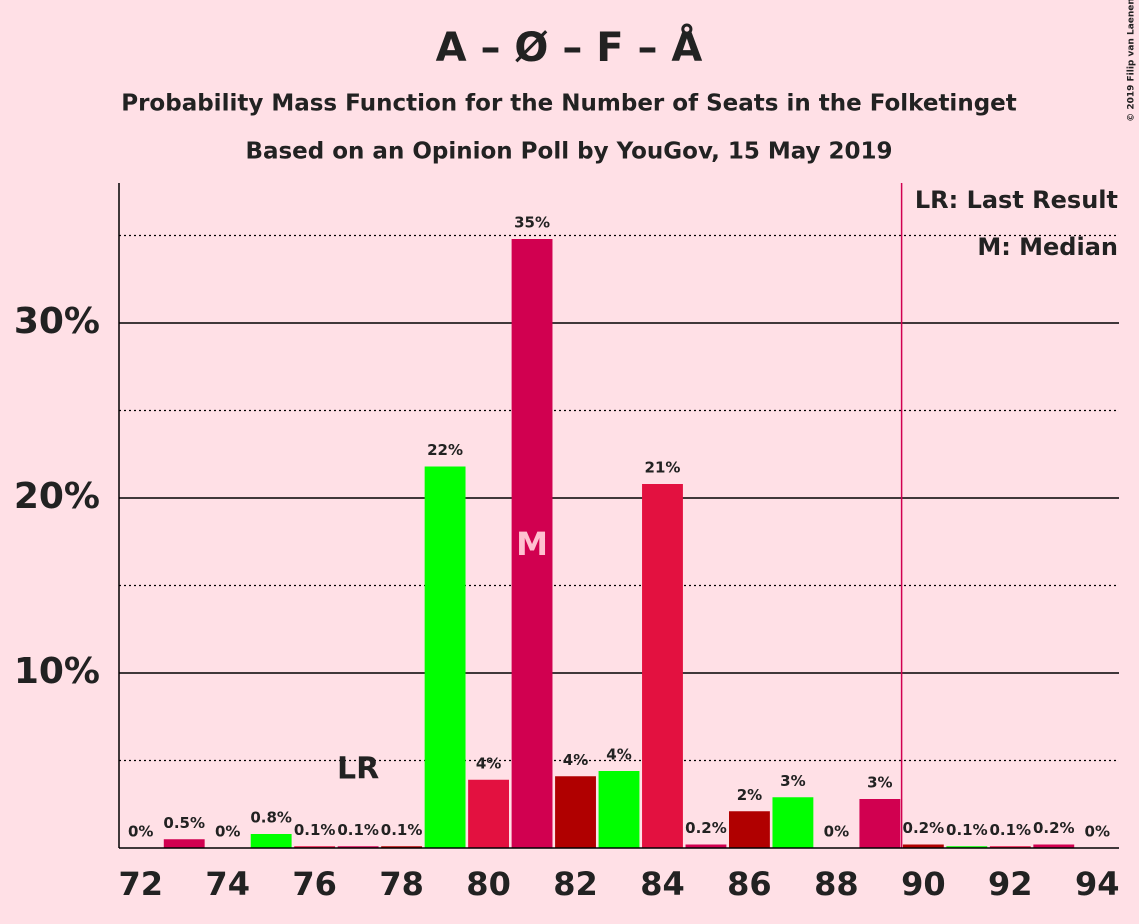 This screenshot has width=1139, height=924. I want to click on x-tick-label: 94, so click(1097, 884).